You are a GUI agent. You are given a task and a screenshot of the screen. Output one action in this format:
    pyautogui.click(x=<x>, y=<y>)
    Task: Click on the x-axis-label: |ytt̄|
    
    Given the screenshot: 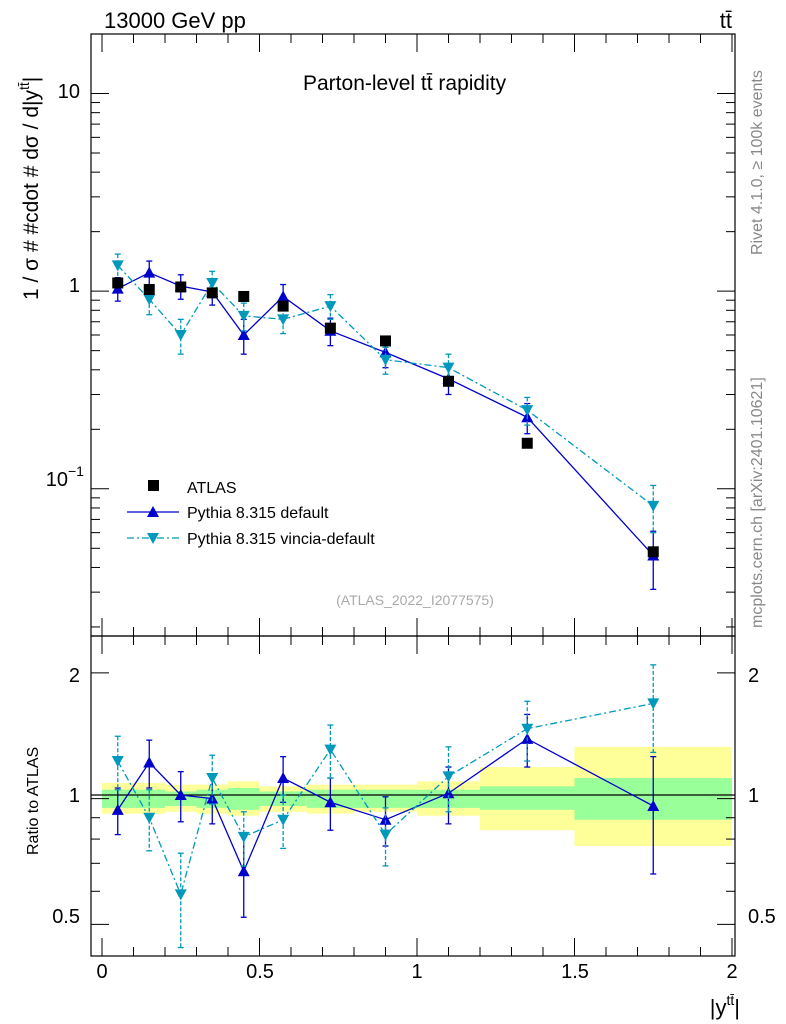 What is the action you would take?
    pyautogui.click(x=725, y=1006)
    